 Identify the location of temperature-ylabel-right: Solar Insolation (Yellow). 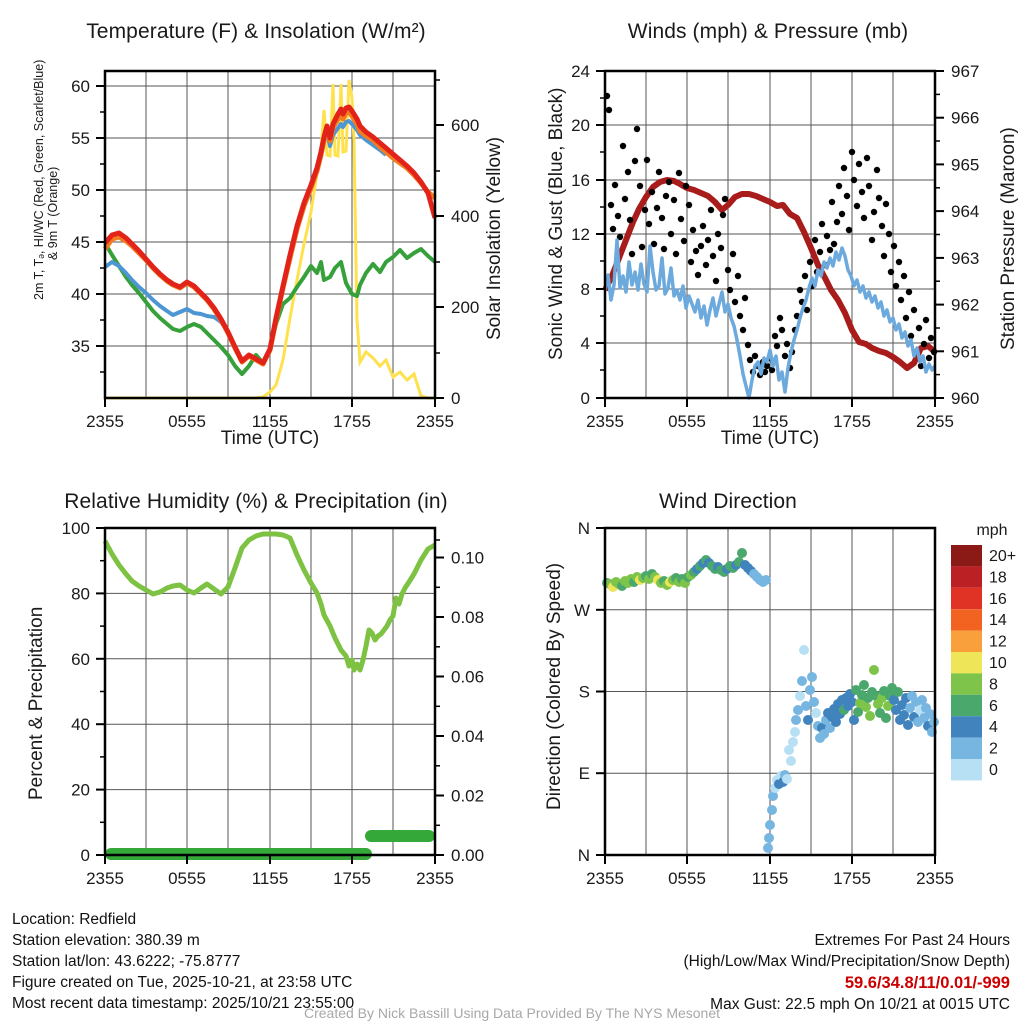
(494, 238).